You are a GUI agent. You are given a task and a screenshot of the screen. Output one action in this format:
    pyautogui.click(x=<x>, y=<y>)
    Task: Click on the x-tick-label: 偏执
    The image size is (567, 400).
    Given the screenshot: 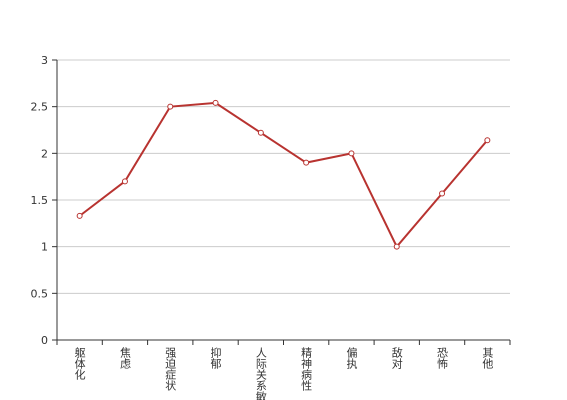 What is the action you would take?
    pyautogui.click(x=351, y=358)
    